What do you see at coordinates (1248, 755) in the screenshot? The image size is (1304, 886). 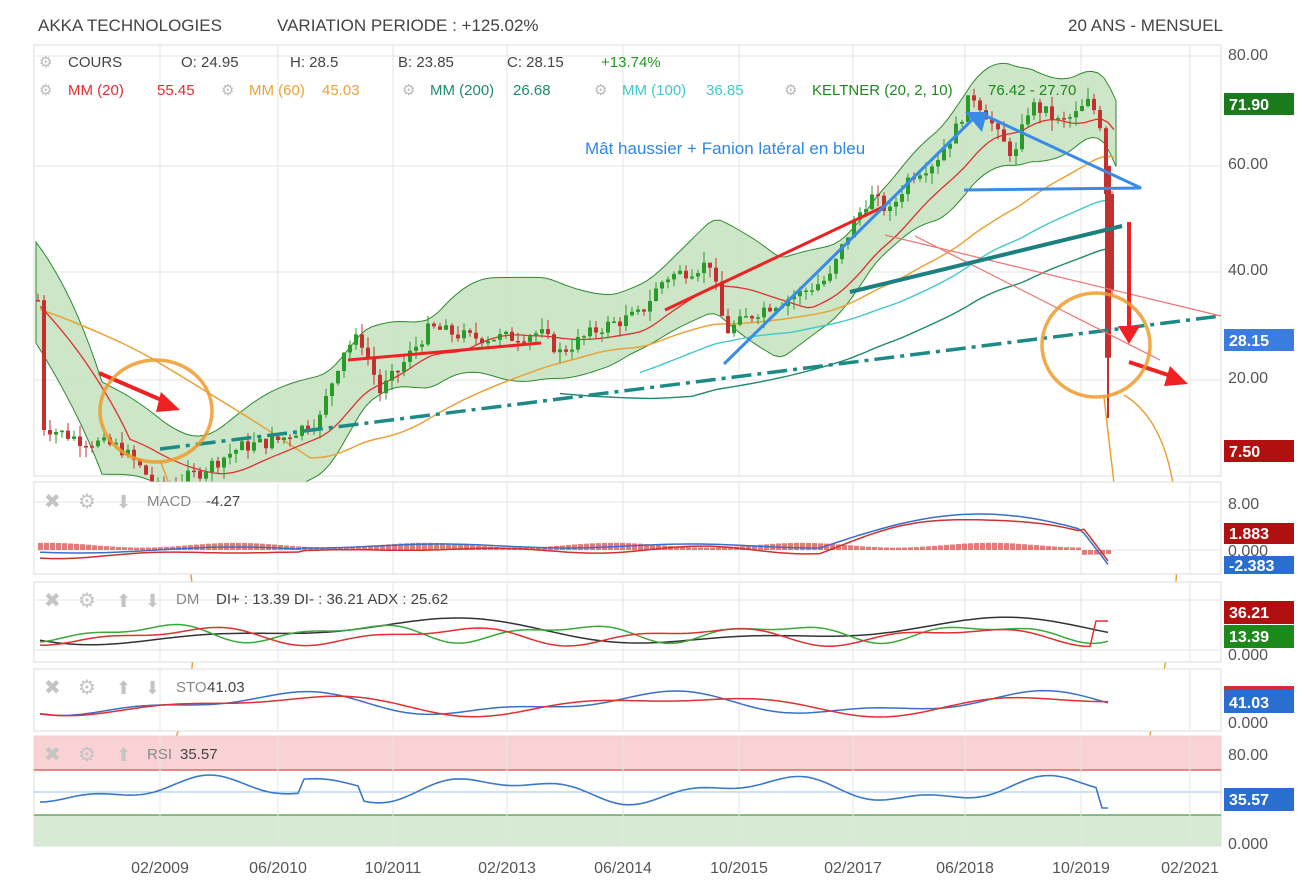 I see `rsi-axis-top: 80.00` at bounding box center [1248, 755].